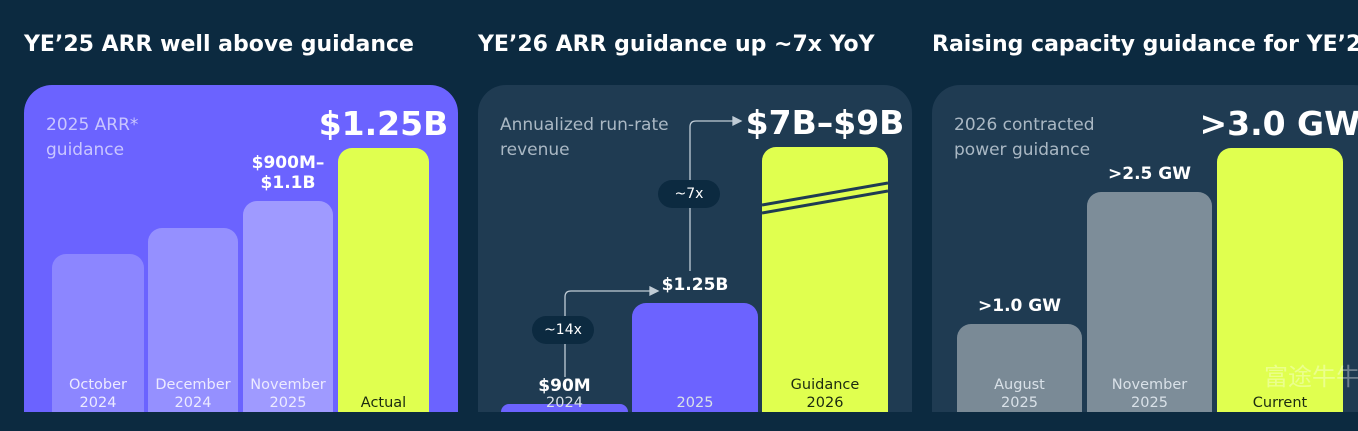 The width and height of the screenshot is (1358, 431). I want to click on category-label: 2024, so click(564, 403).